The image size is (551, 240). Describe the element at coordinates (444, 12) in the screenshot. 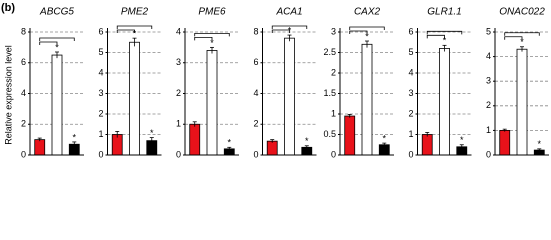

I see `chart-title: GLR1.1` at that location.